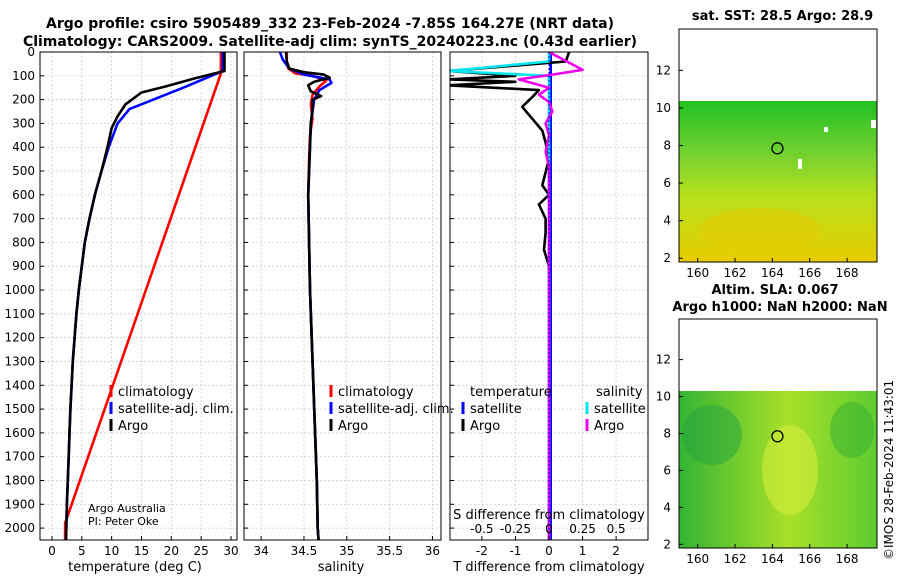 Image resolution: width=900 pixels, height=580 pixels. Describe the element at coordinates (230, 551) in the screenshot. I see `x-tick-label: 30` at that location.